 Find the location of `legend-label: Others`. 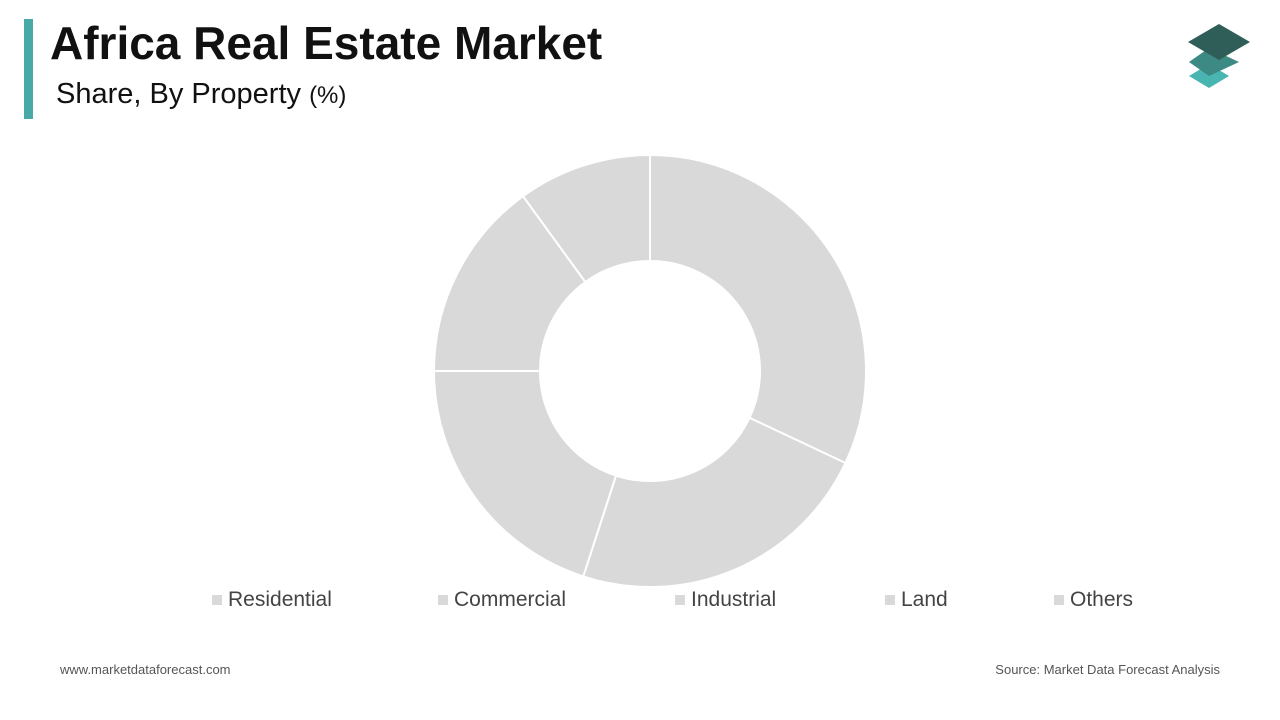

legend-label: Others is located at coordinates (1102, 599).